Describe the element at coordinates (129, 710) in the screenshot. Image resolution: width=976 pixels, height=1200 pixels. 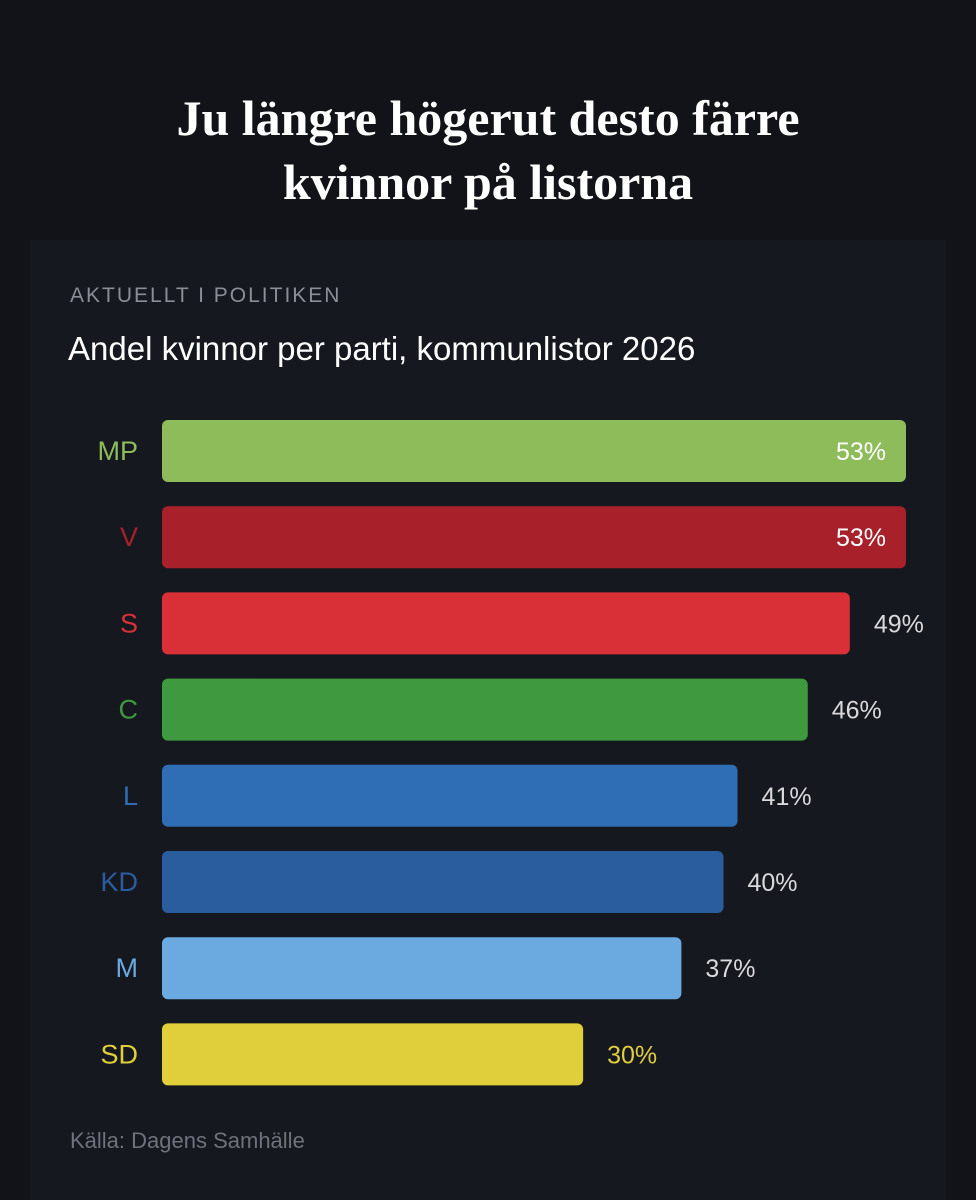
I see `category-label-c: C` at that location.